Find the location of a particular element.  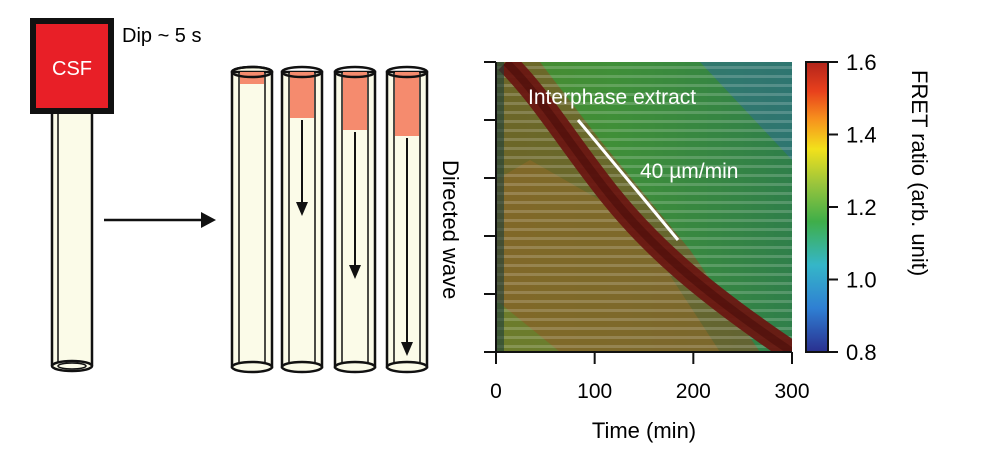

x-tick-label: 300 is located at coordinates (791, 391).